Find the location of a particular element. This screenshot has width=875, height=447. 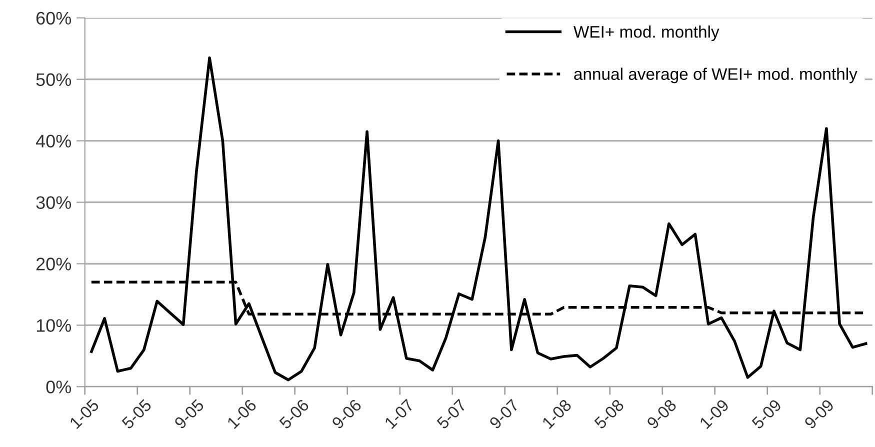

y-tick-label: 20% is located at coordinates (54, 264).